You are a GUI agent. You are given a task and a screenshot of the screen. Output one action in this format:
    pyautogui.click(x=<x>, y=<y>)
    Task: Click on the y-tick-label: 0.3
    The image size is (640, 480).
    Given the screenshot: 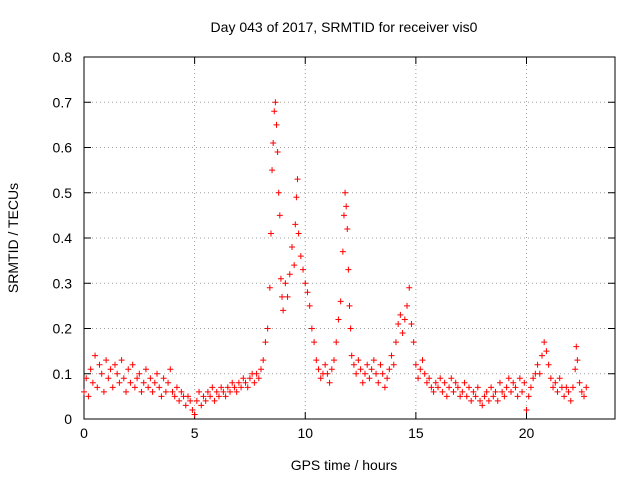 What is the action you would take?
    pyautogui.click(x=63, y=283)
    